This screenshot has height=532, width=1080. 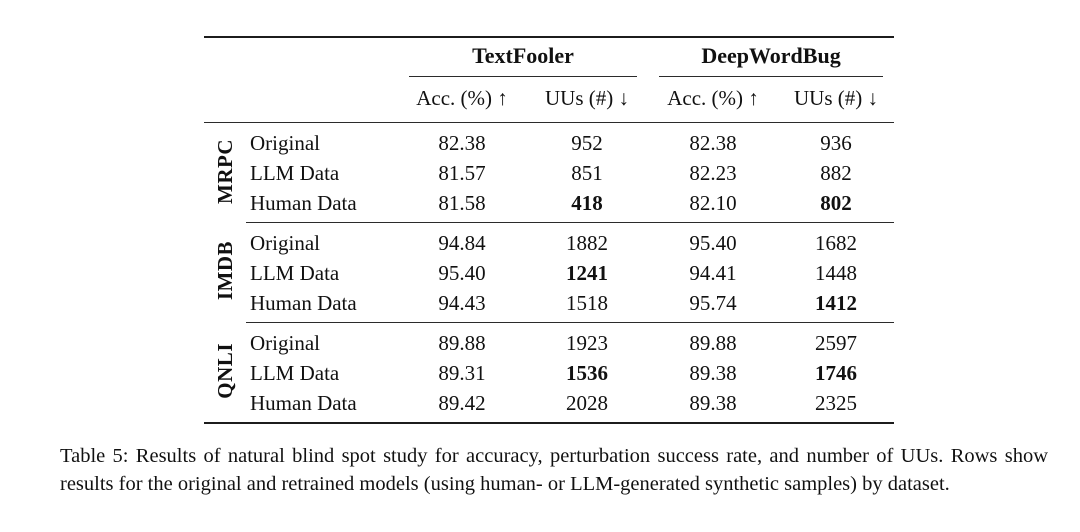 I want to click on value-cell: 1746, so click(x=836, y=373).